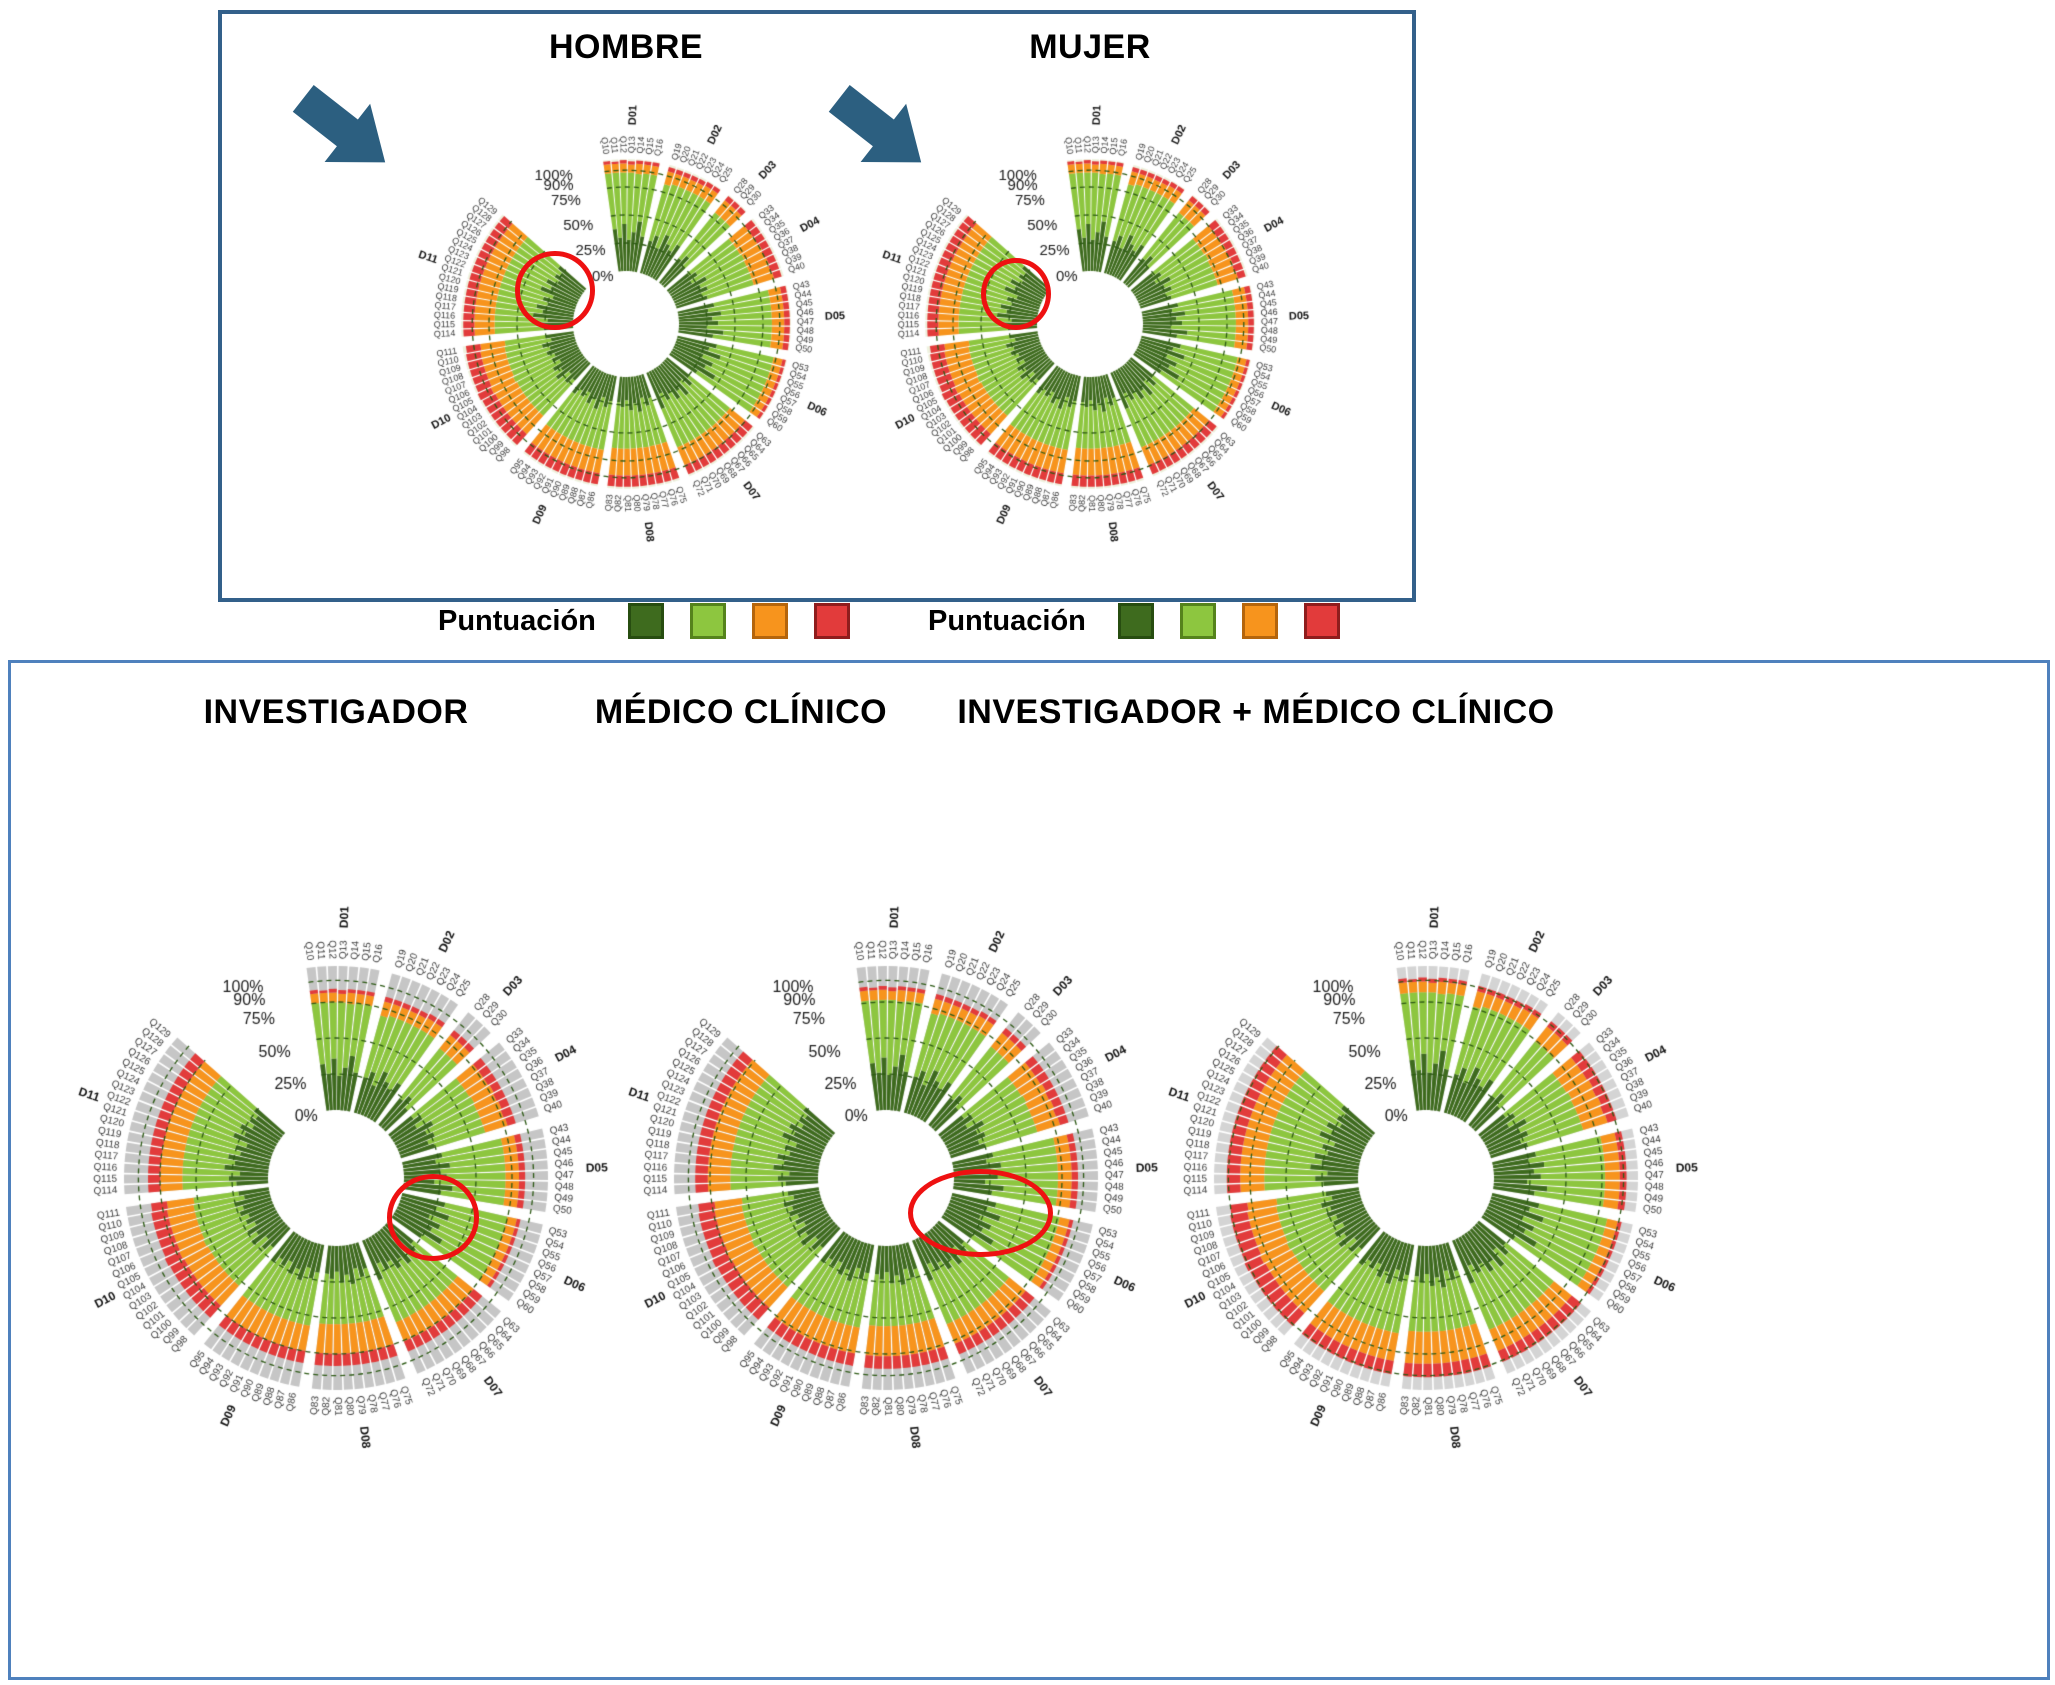 This screenshot has height=1685, width=2055. Describe the element at coordinates (626, 47) in the screenshot. I see `chart-title-hombre: HOMBRE` at that location.